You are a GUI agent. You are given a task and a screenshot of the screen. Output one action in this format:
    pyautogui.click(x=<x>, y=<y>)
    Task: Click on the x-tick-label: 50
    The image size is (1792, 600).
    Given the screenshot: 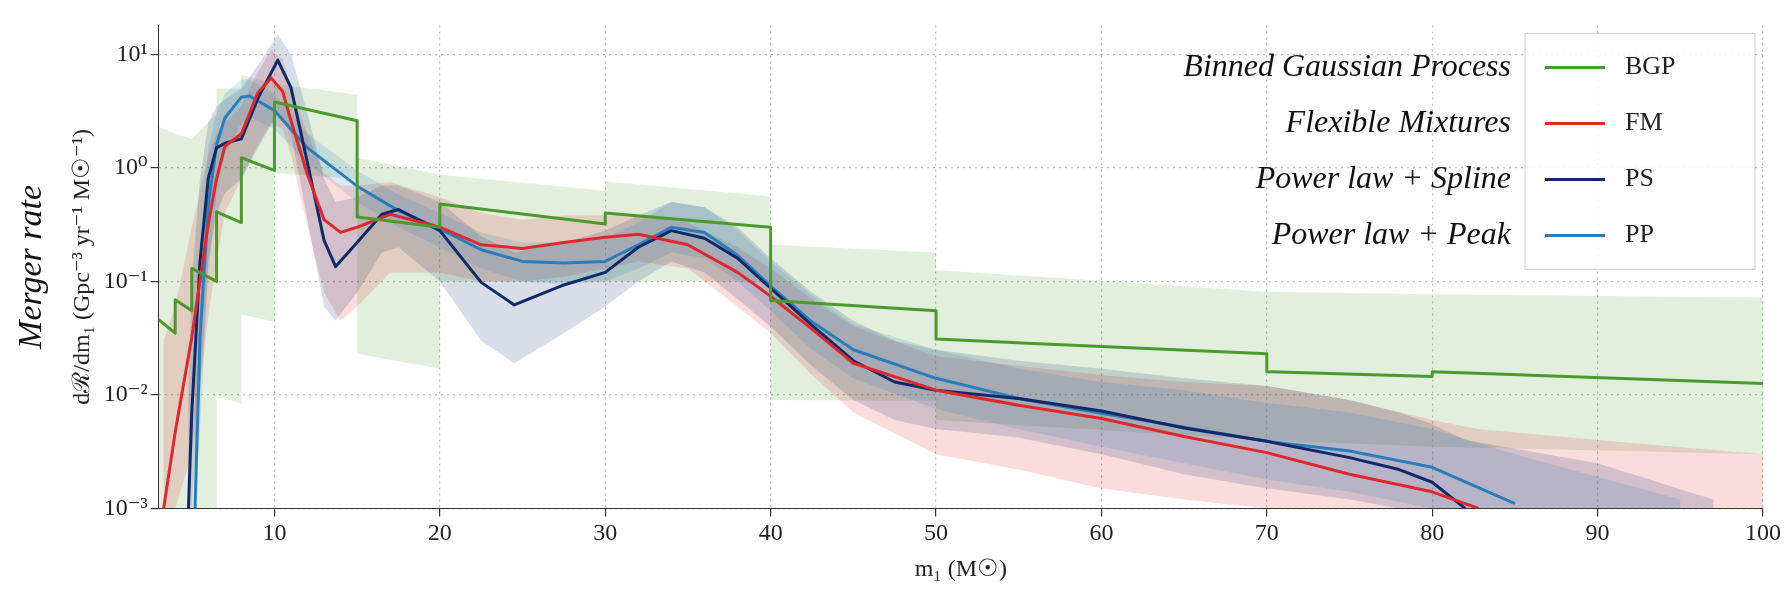 What is the action you would take?
    pyautogui.click(x=936, y=532)
    